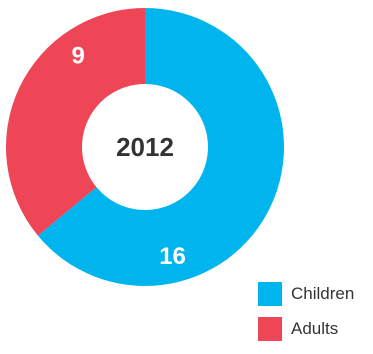 This screenshot has height=354, width=373. I want to click on center-label: 2012, so click(145, 147).